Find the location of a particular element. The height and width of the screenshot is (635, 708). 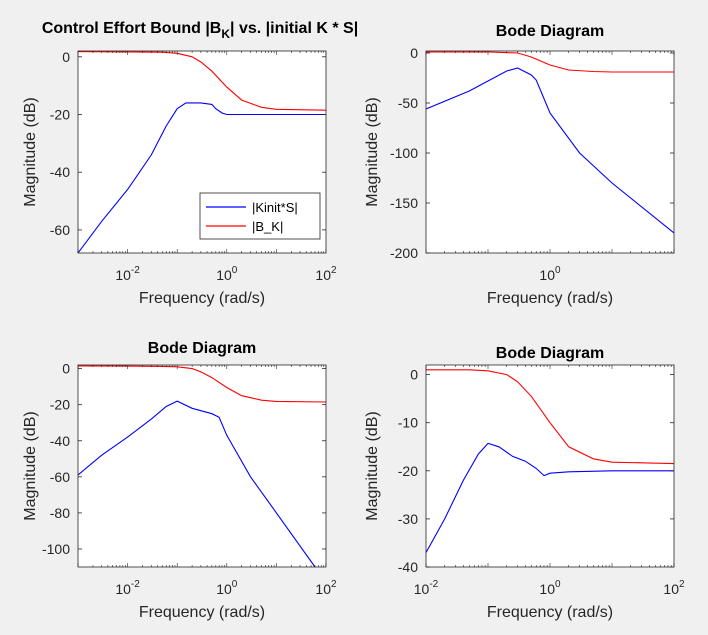

legend-entry: |Kinit*S| is located at coordinates (275, 207).